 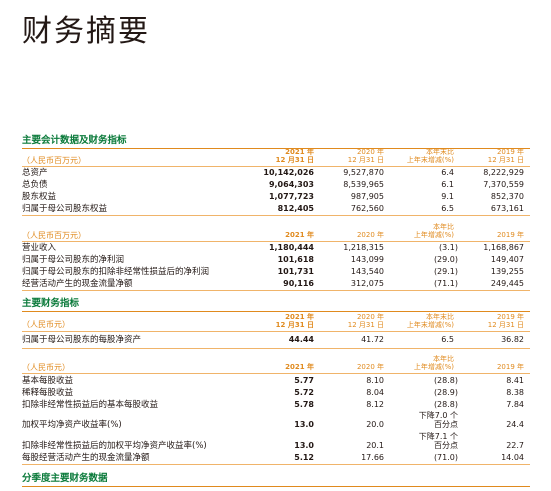 What do you see at coordinates (48, 393) in the screenshot?
I see `row-label: 稀释每股收益` at bounding box center [48, 393].